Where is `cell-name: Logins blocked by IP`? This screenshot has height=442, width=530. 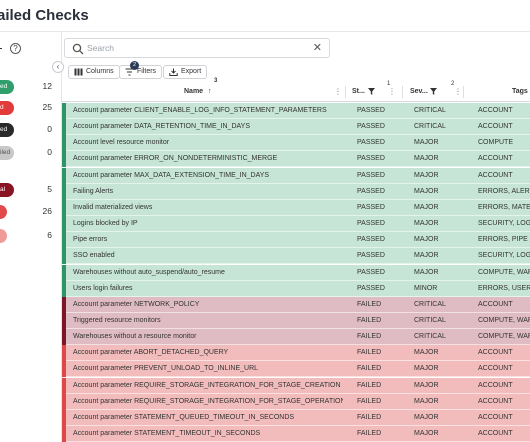 cell-name: Logins blocked by IP is located at coordinates (105, 224).